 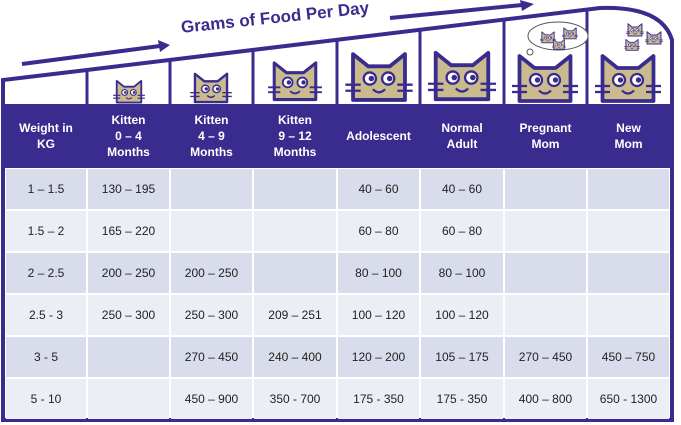 What do you see at coordinates (46, 357) in the screenshot?
I see `row-label: 3 - 5` at bounding box center [46, 357].